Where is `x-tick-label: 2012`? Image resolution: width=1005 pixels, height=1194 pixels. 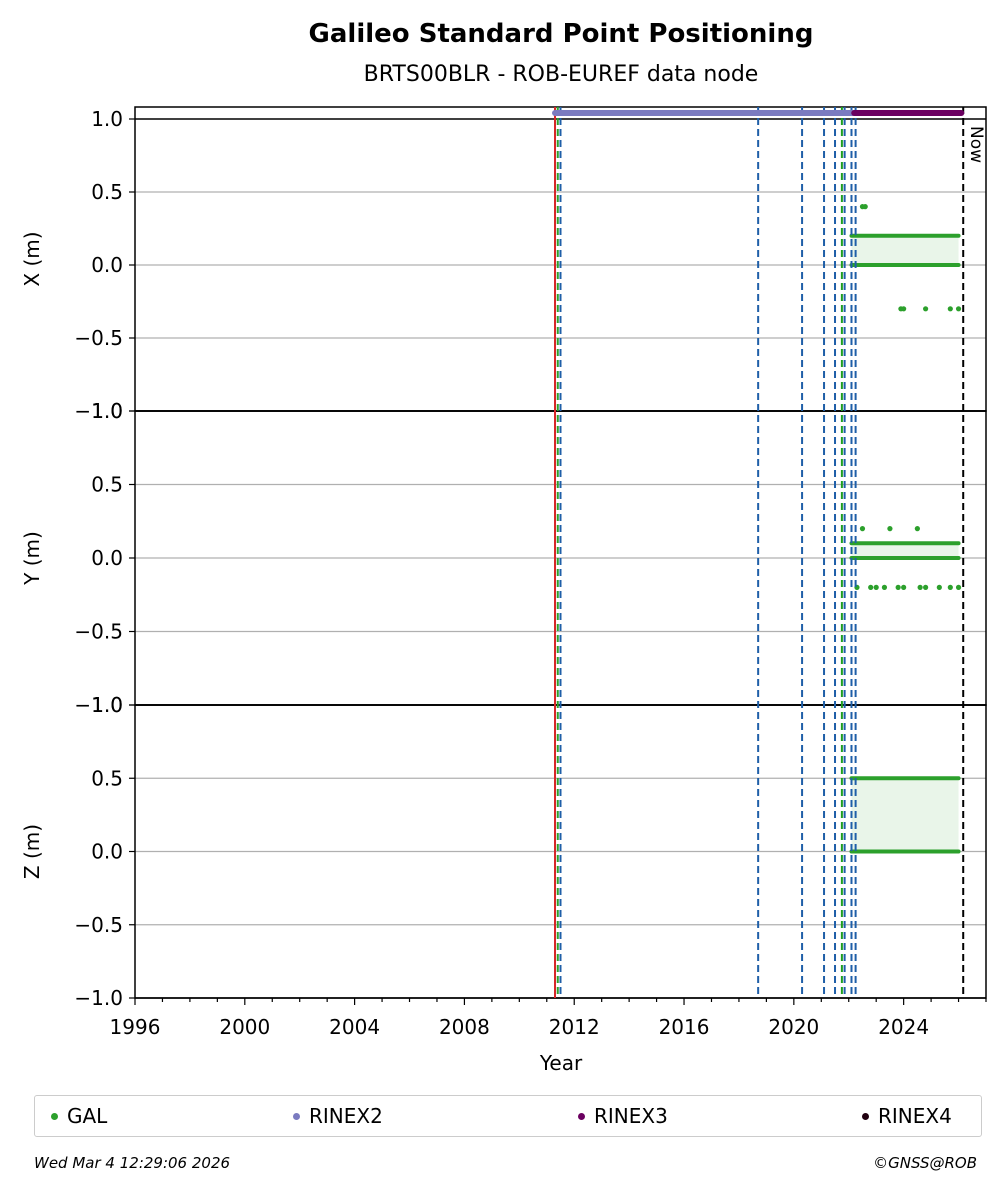 x-tick-label: 2012 is located at coordinates (574, 1027).